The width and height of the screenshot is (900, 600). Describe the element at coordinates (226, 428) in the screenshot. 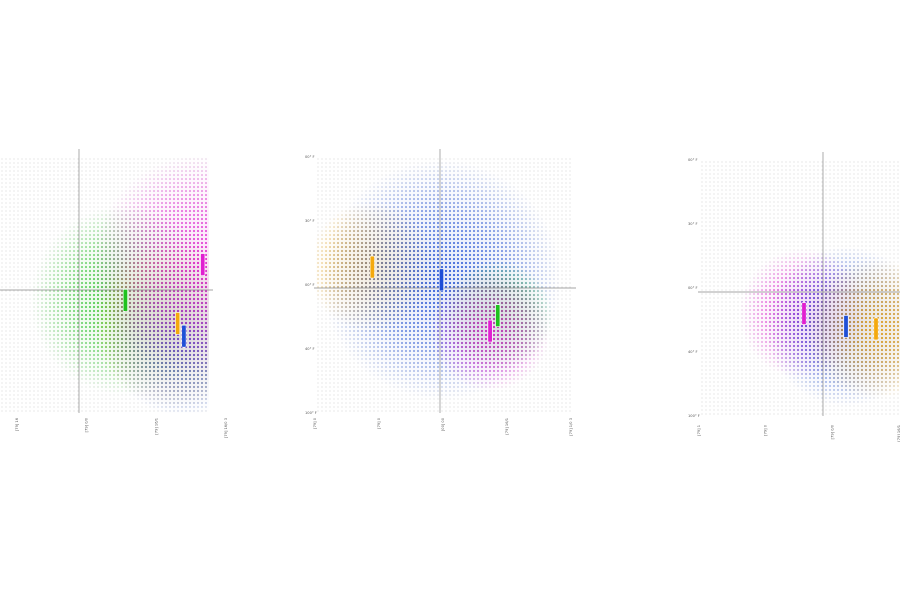

I see `x-tick-label: [79] 16/0 3` at that location.